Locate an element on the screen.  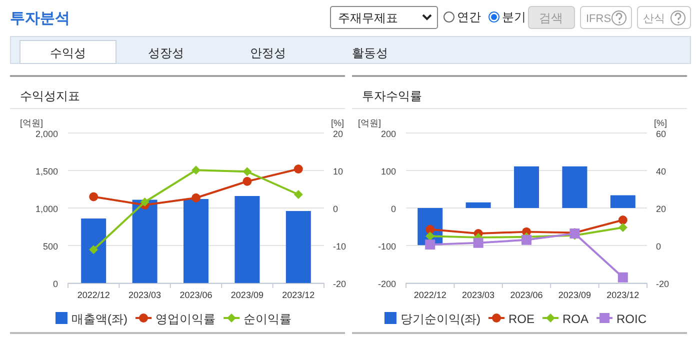
legend-label: 매출액(좌) is located at coordinates (100, 319).